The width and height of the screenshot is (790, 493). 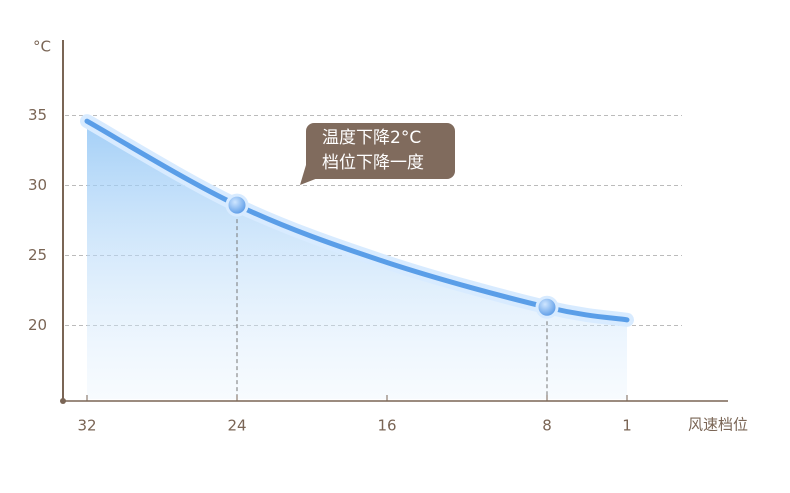 I want to click on annotation-line: 档位下降一度, so click(x=373, y=163).